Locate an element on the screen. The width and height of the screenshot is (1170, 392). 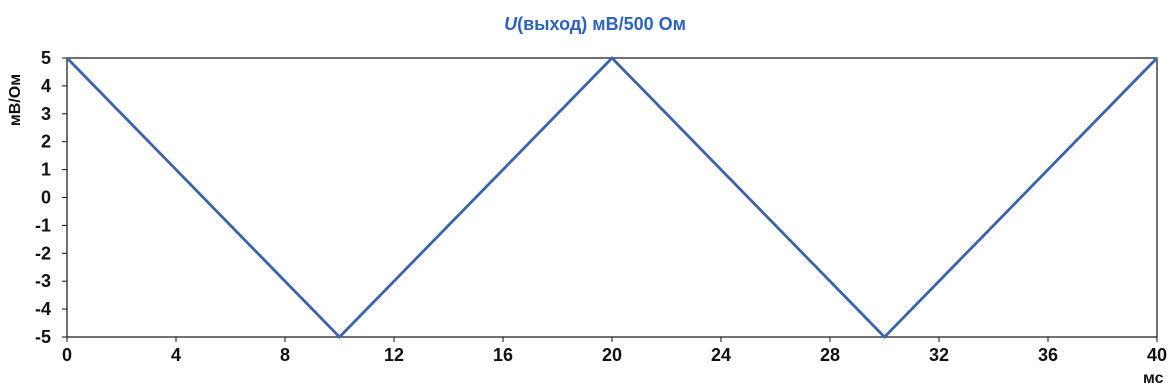
x-tick-label: 24 is located at coordinates (721, 355).